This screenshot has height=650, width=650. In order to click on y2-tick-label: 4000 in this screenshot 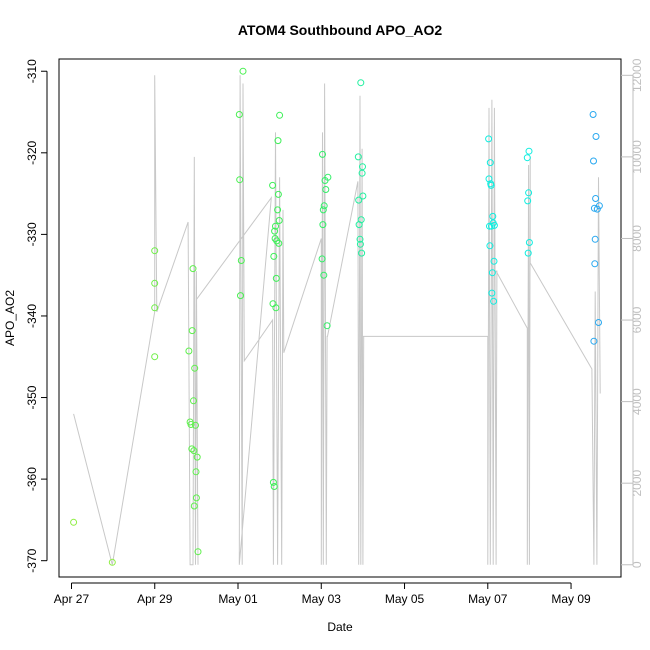, I will do `click(637, 401)`.